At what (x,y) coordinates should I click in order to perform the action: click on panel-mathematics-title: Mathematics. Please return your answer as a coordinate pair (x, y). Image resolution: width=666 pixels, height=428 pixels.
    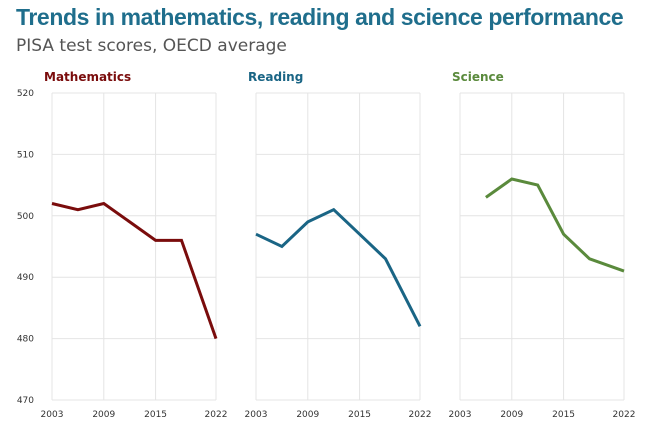
    Looking at the image, I should click on (87, 77).